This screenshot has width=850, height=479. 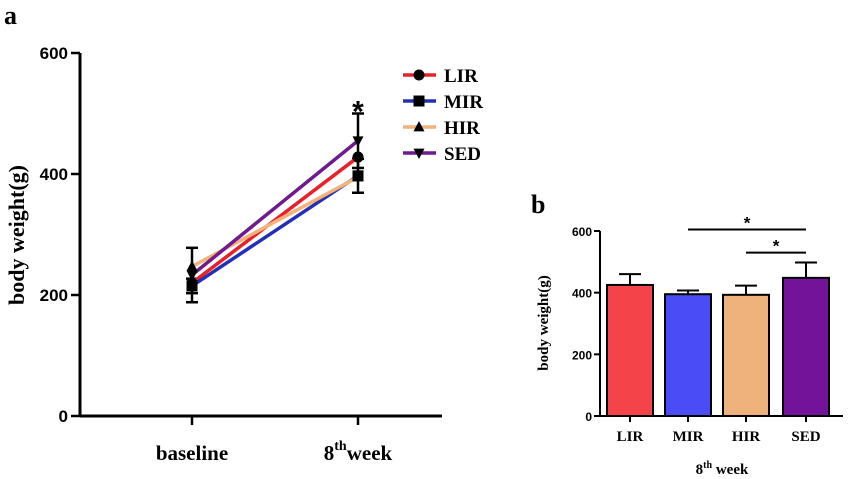 What do you see at coordinates (730, 470) in the screenshot?
I see `panel-b-x-axis-label-suffix: week` at bounding box center [730, 470].